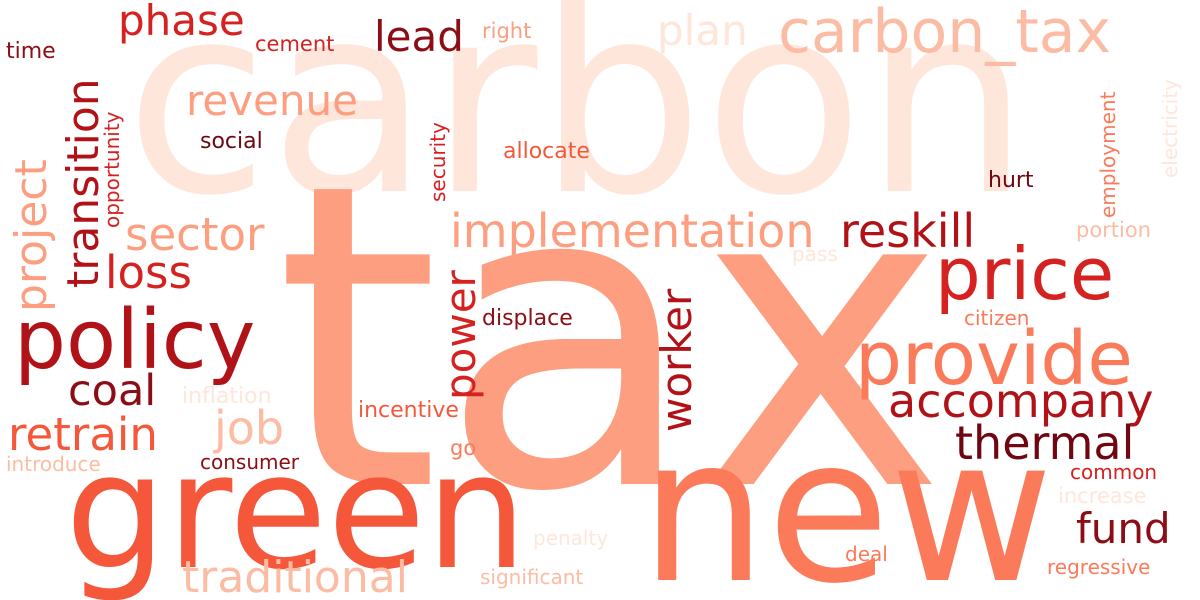  What do you see at coordinates (1102, 496) in the screenshot?
I see `word-increase: increase` at bounding box center [1102, 496].